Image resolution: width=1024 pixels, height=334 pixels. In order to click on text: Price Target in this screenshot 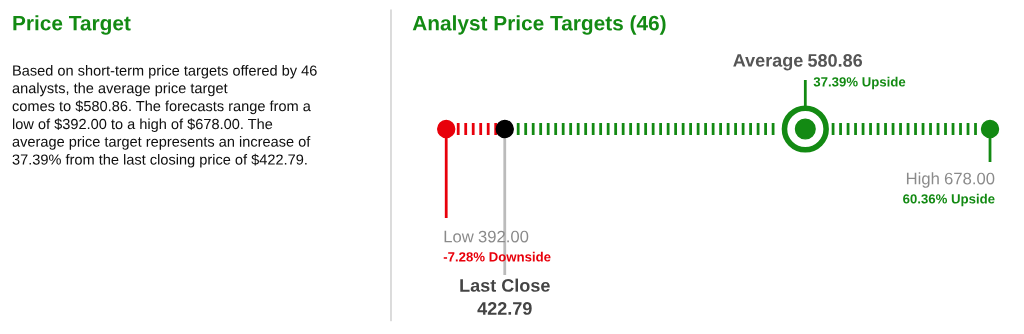, I will do `click(72, 25)`.